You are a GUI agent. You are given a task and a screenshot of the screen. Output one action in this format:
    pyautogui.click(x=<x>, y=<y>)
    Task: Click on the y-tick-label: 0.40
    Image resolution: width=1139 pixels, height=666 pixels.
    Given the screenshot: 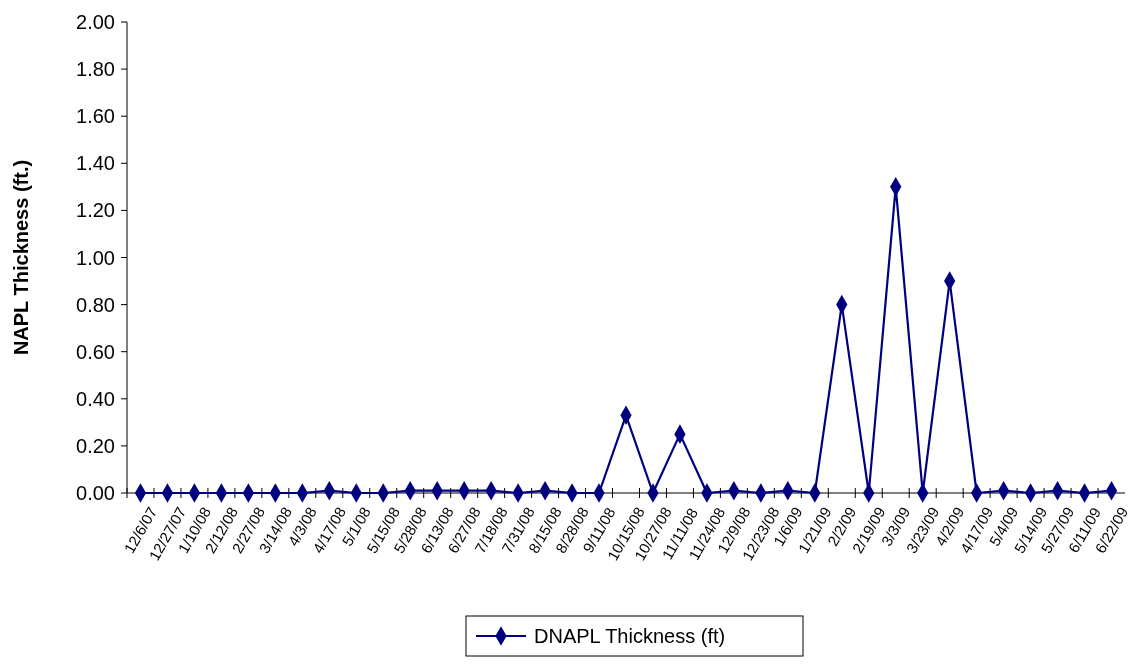 What is the action you would take?
    pyautogui.click(x=95, y=398)
    